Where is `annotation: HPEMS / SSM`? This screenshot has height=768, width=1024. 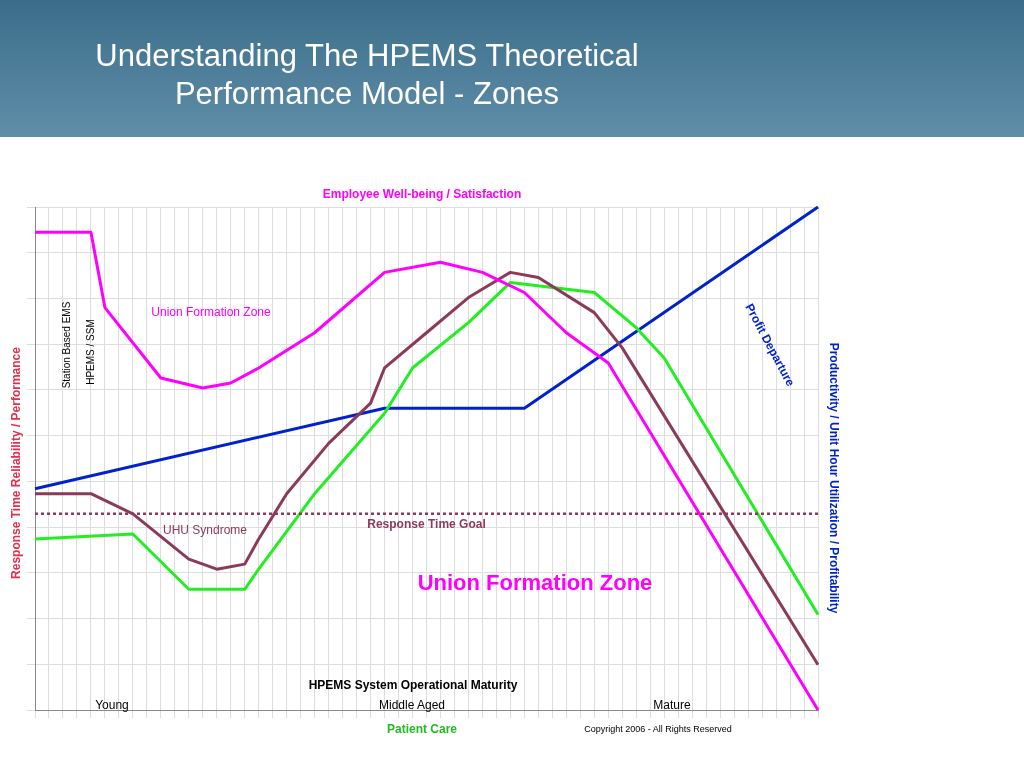
annotation: HPEMS / SSM is located at coordinates (90, 352).